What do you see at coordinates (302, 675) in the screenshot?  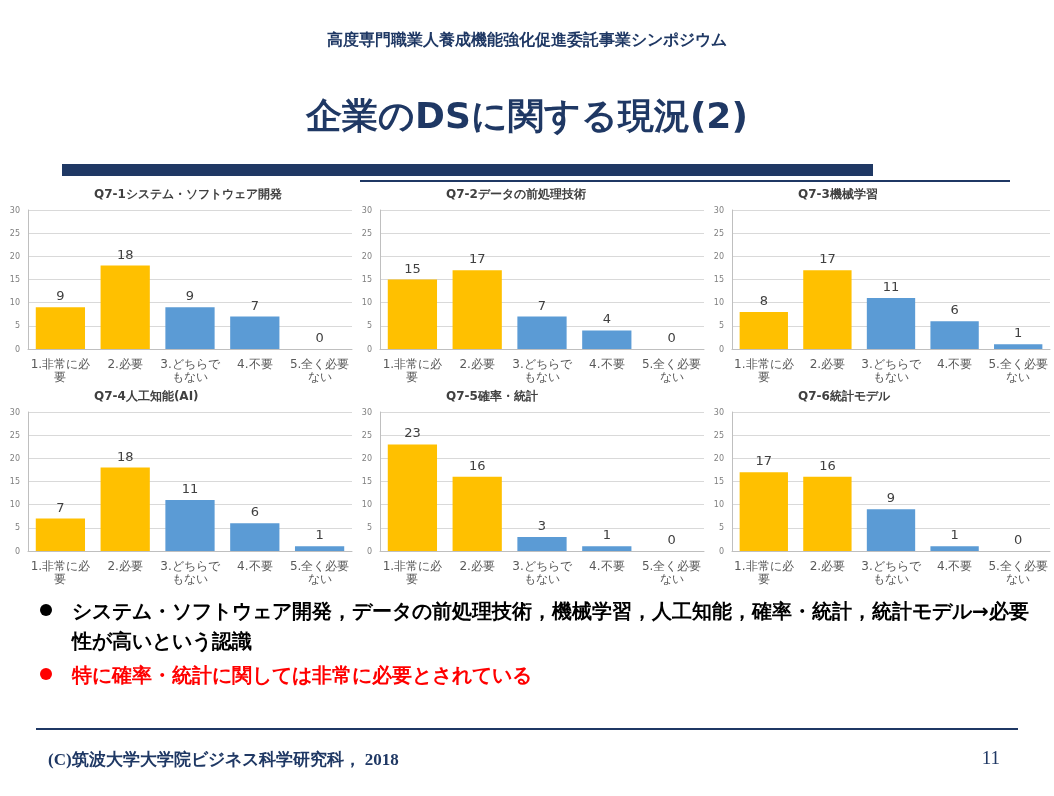 I see `text: 特に確率・統計に関しては非常に必要とされている` at bounding box center [302, 675].